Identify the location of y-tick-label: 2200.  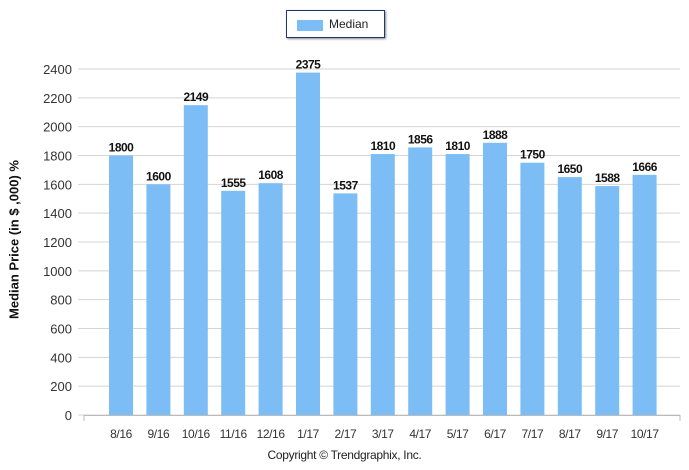
(57, 98).